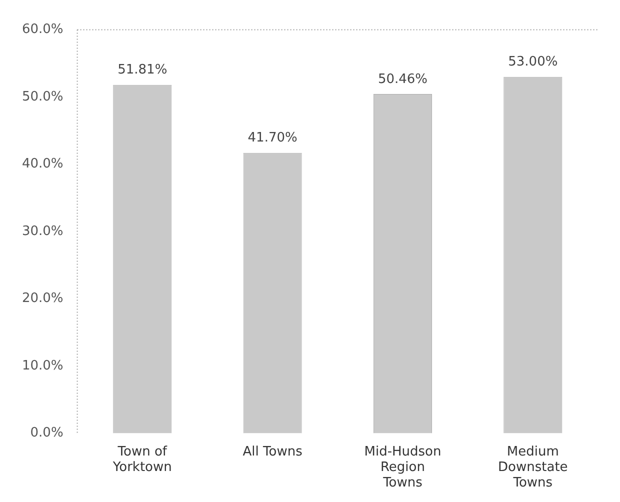 The height and width of the screenshot is (502, 620). Describe the element at coordinates (533, 467) in the screenshot. I see `x-tick-label: Medium Downstate Towns` at that location.